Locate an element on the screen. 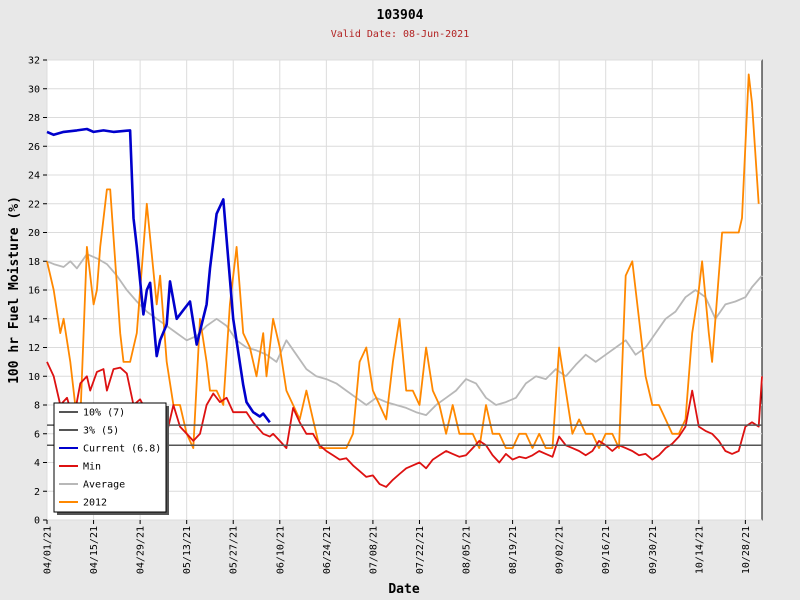 This screenshot has width=800, height=600. series-current-line is located at coordinates (158, 275).